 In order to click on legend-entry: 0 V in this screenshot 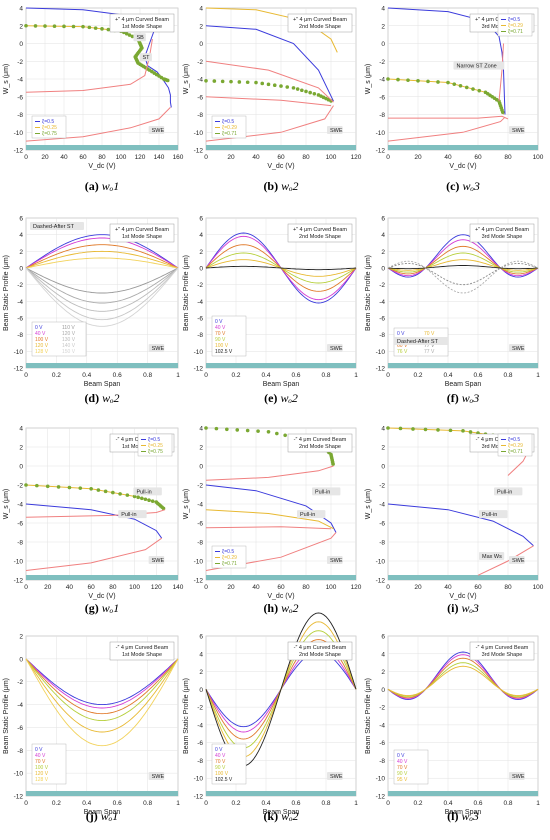, I will do `click(219, 750)`.